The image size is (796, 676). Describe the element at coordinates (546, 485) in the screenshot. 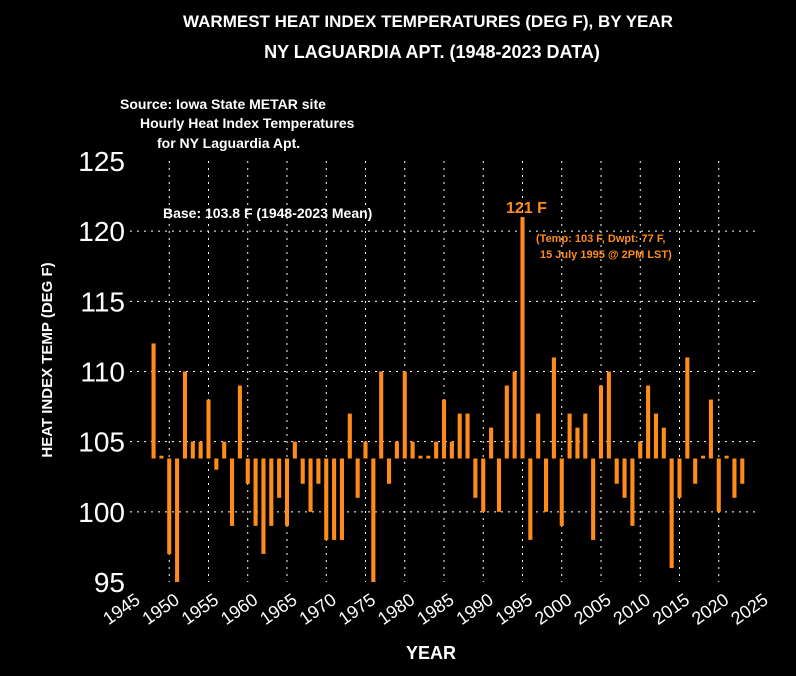

I see `bar-1998` at that location.